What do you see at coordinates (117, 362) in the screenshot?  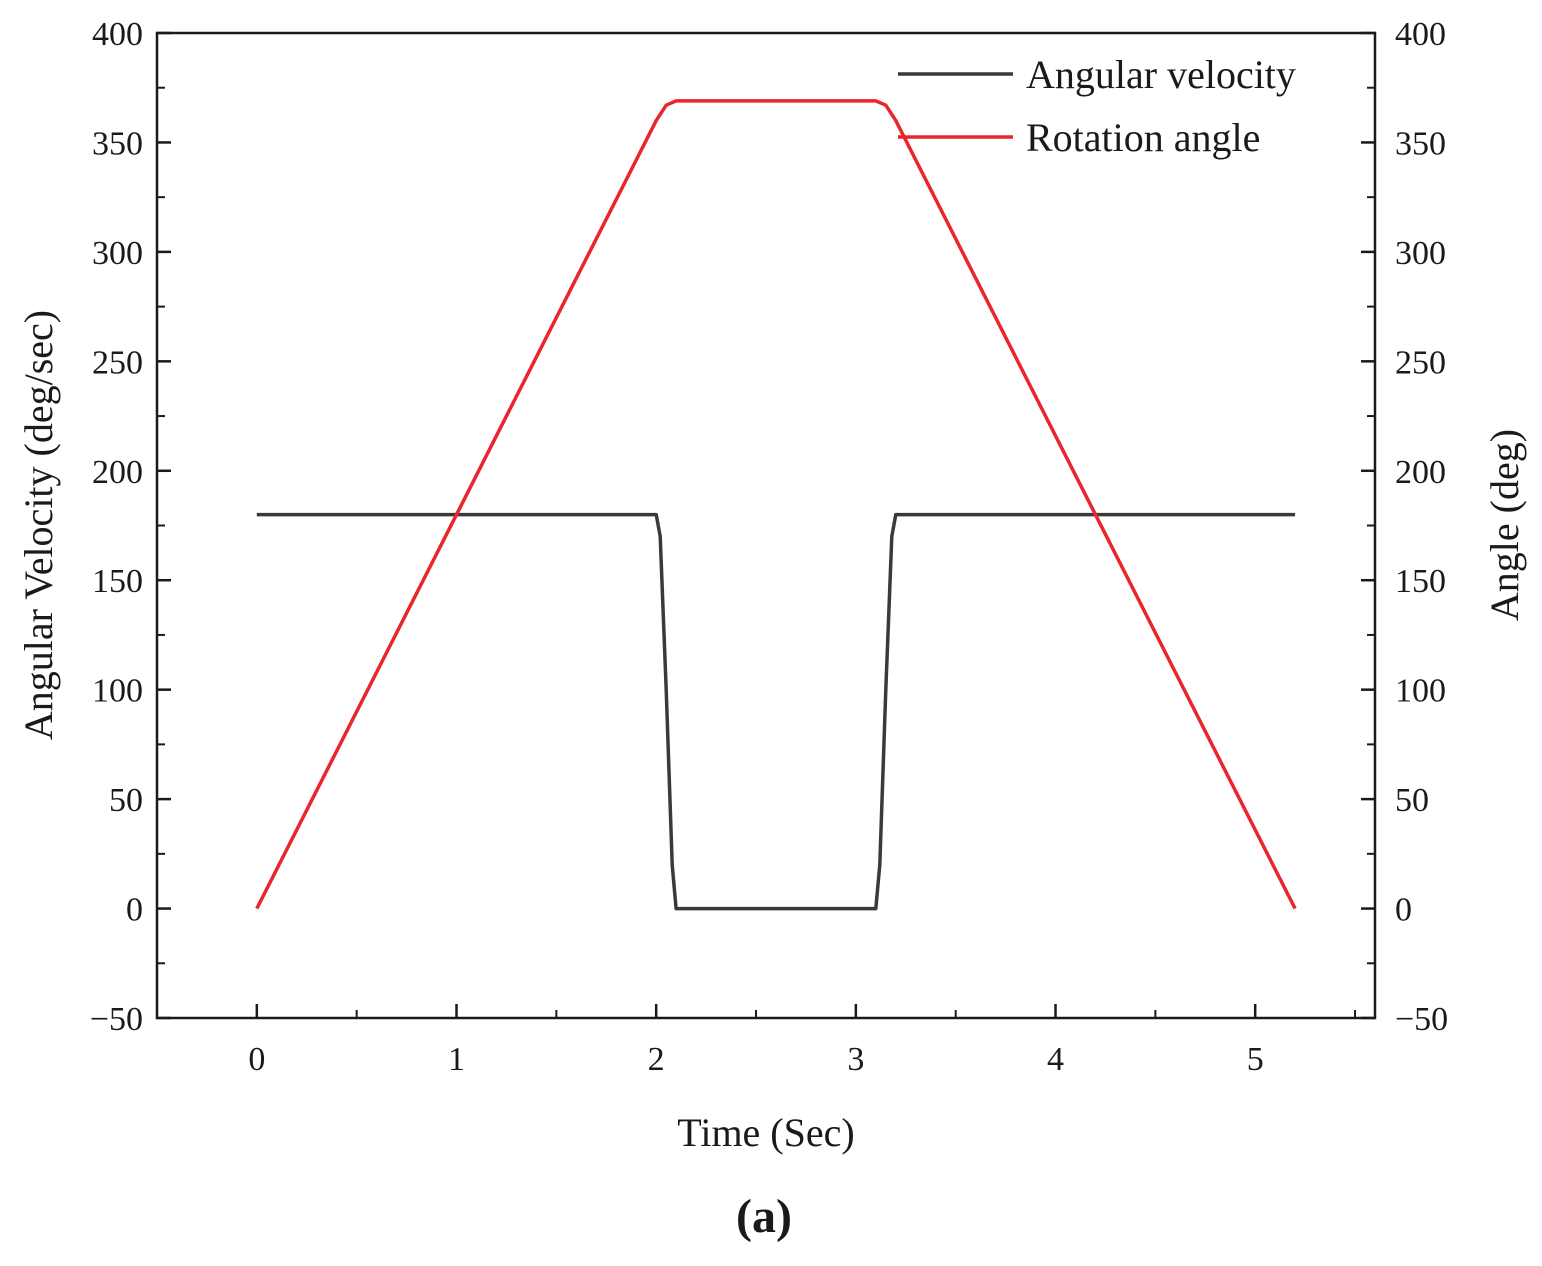 I see `left-y-tick-label: 250` at bounding box center [117, 362].